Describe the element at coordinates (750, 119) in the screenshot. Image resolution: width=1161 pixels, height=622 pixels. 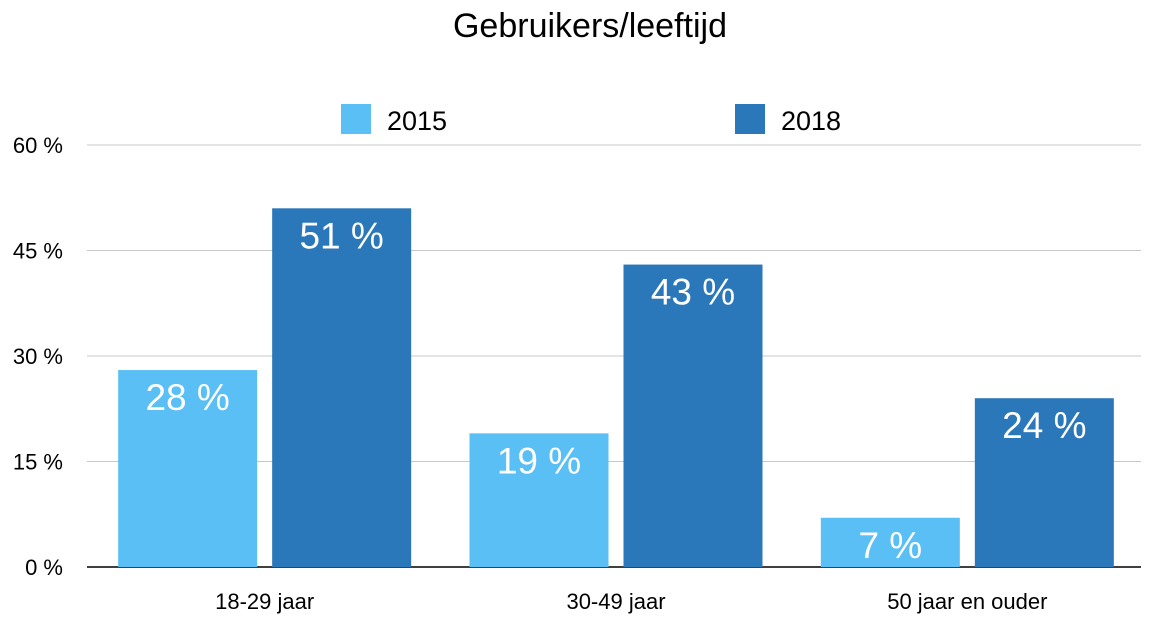
I see `legend-swatch-2018` at that location.